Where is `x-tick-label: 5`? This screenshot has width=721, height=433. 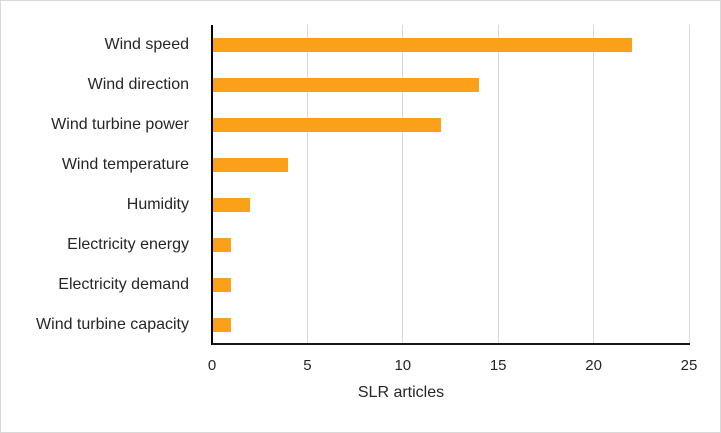
x-tick-label: 5 is located at coordinates (307, 365).